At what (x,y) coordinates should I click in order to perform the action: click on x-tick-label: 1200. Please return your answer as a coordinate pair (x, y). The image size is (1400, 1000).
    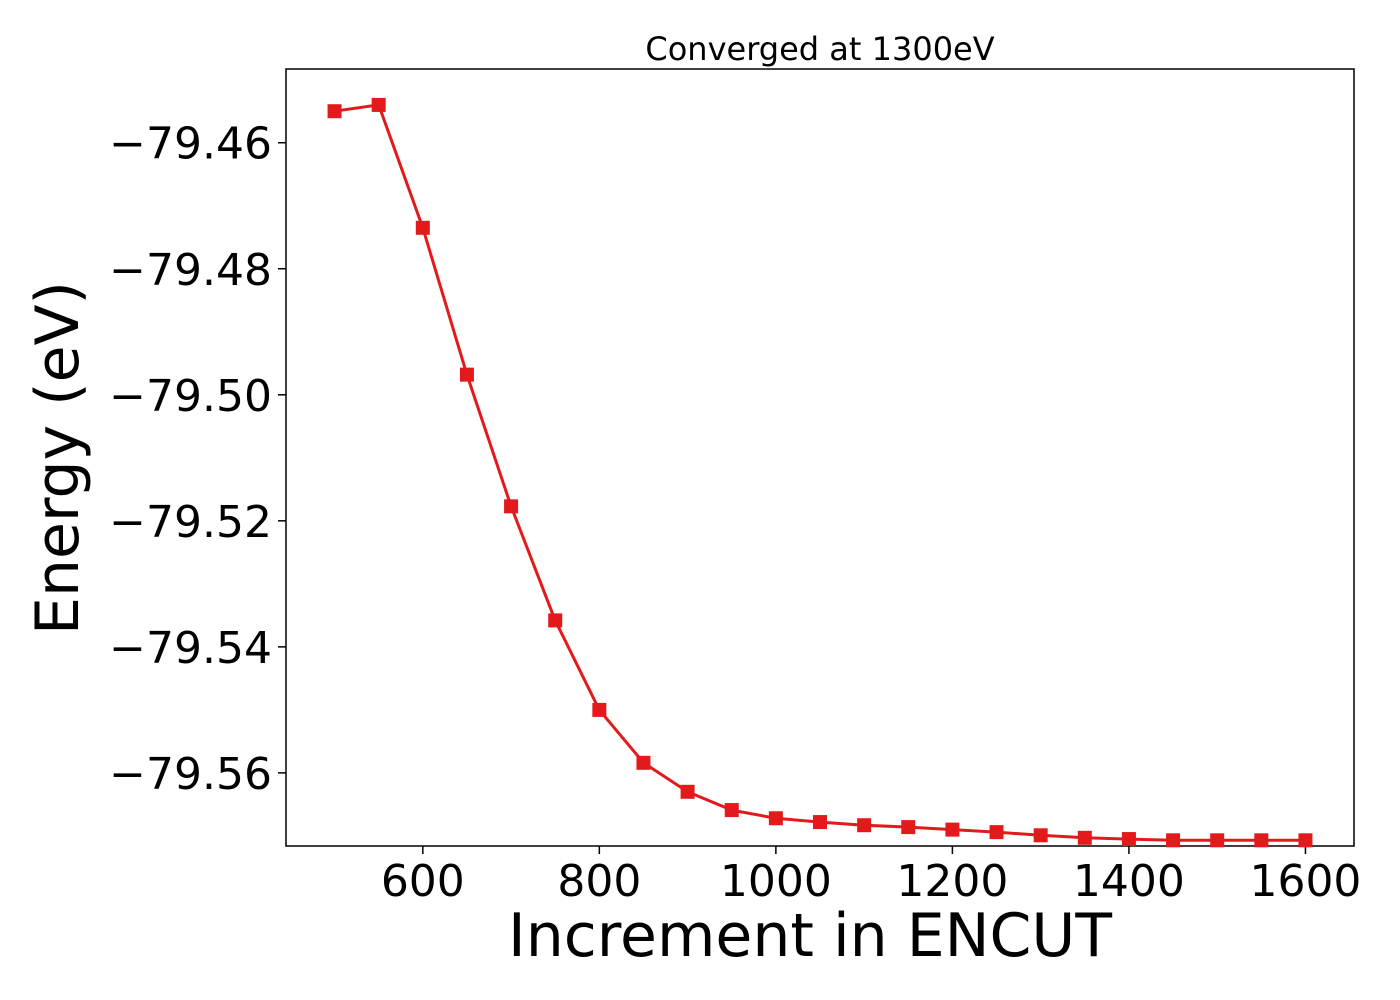
    Looking at the image, I should click on (952, 881).